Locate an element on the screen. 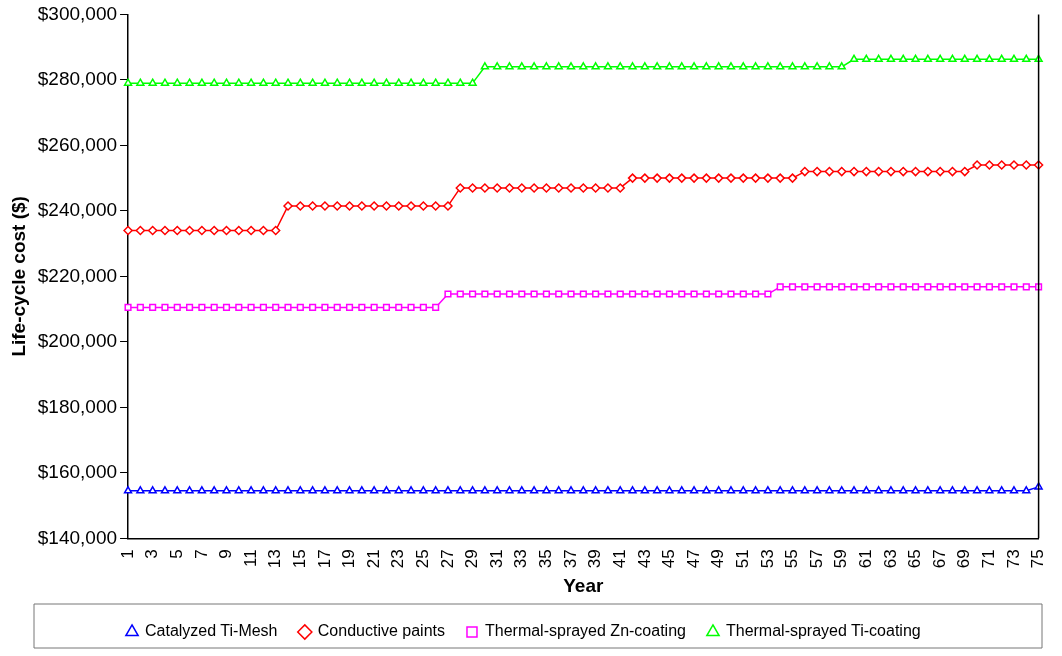  x-tick-label: 71 is located at coordinates (989, 559).